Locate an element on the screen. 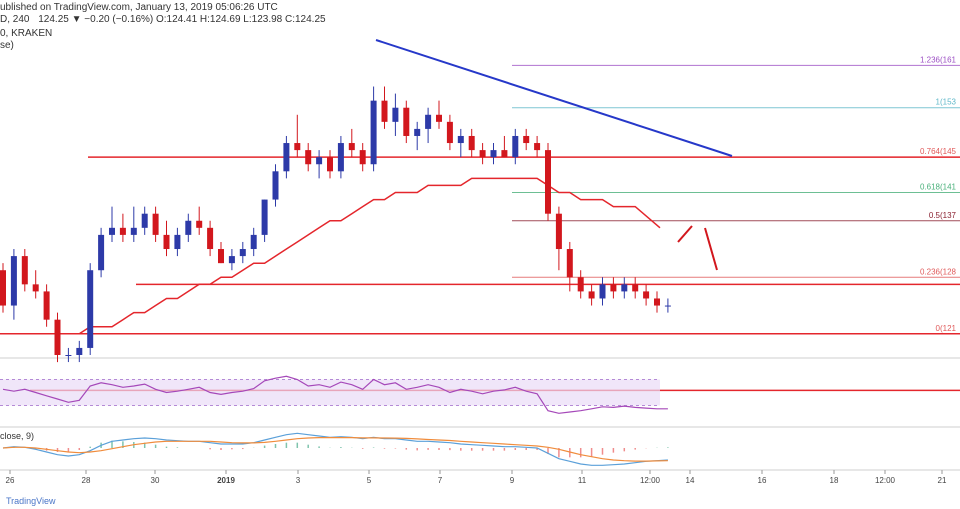  x-tick-label: 30 is located at coordinates (155, 480).